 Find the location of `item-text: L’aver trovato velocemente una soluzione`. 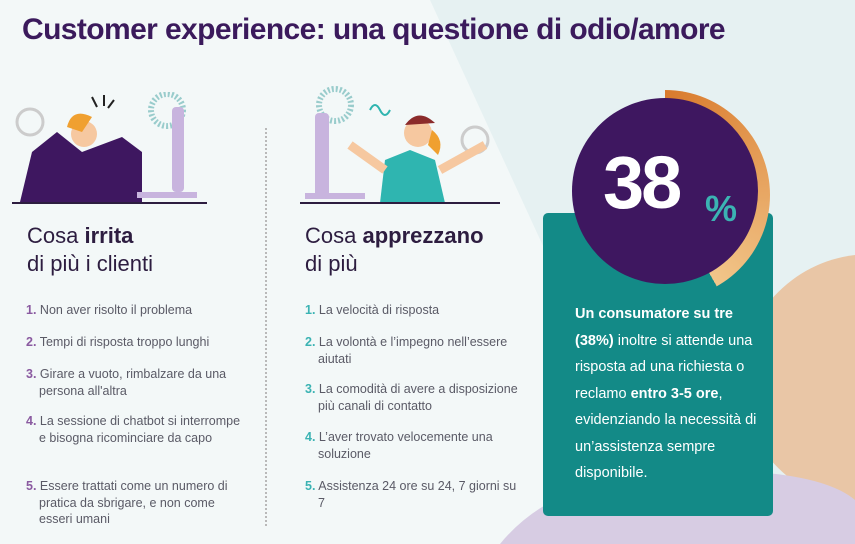

item-text: L’aver trovato velocemente una soluzione is located at coordinates (405, 445).